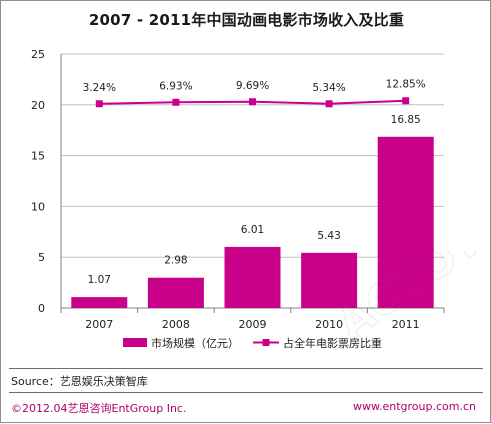 This screenshot has height=424, width=491. I want to click on bar-value-label: 1.07, so click(99, 280).